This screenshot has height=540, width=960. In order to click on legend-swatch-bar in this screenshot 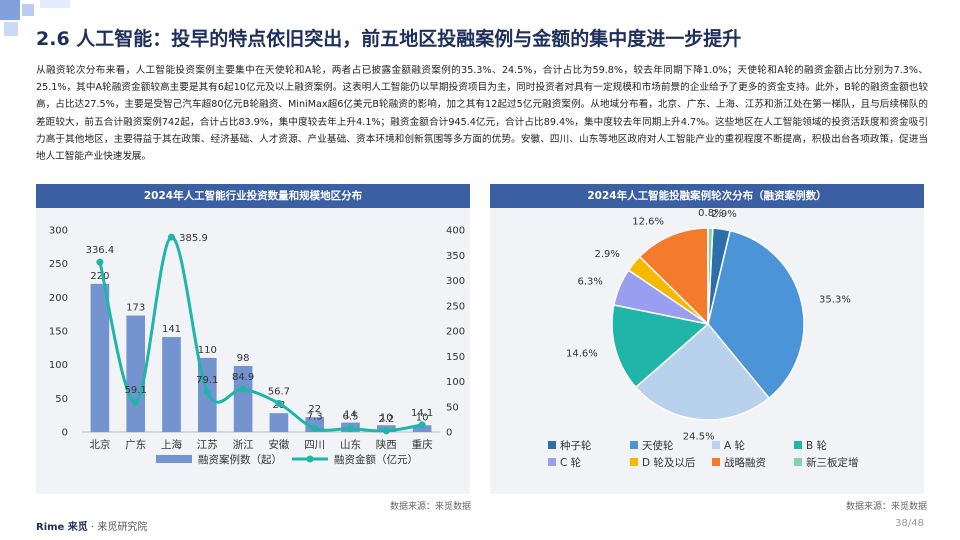, I will do `click(174, 459)`.